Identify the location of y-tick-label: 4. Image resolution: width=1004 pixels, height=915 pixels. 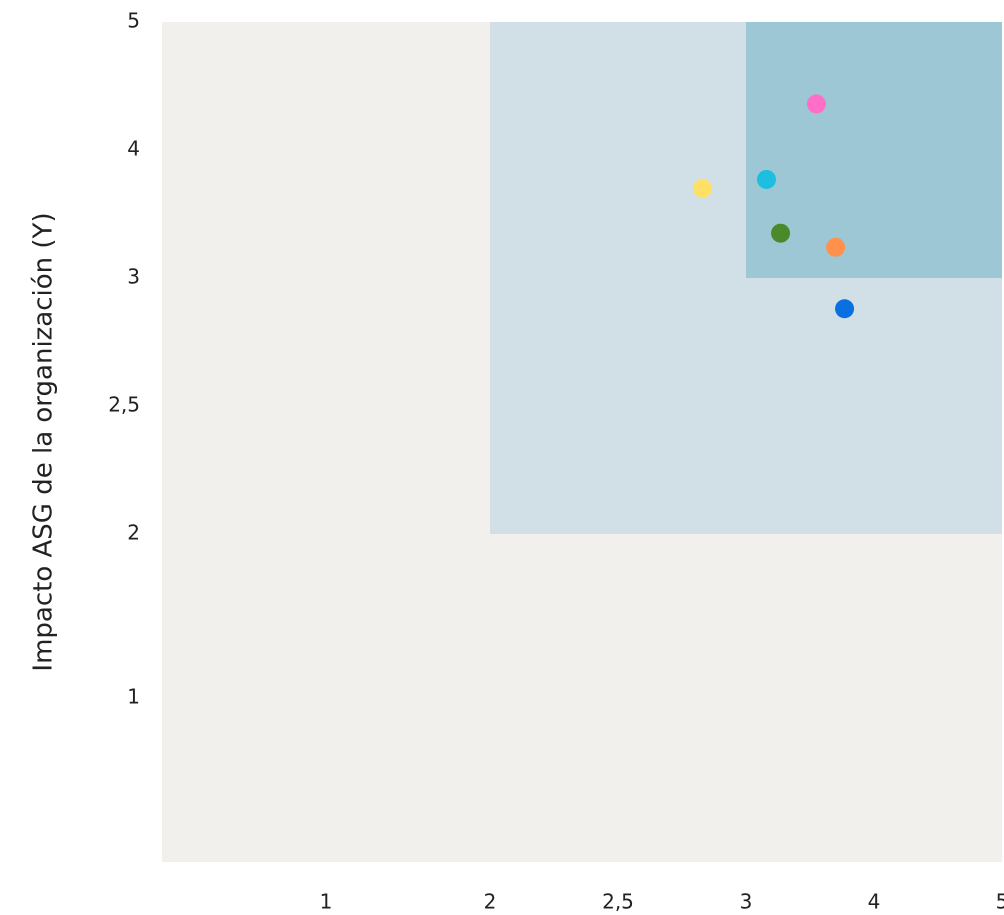
(133, 149).